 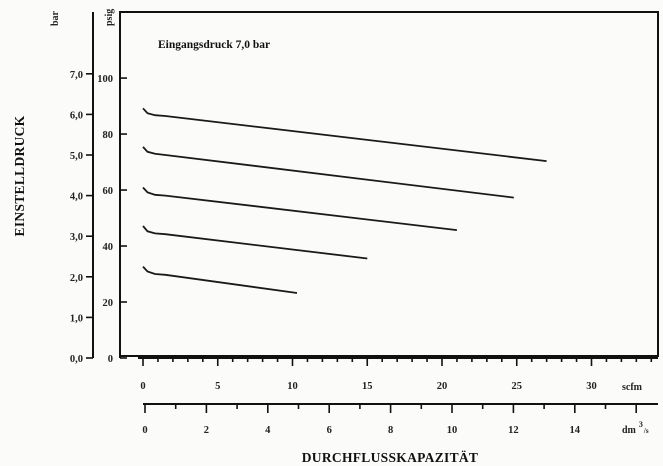 I want to click on psig-unit-label: psig, so click(x=109, y=17).